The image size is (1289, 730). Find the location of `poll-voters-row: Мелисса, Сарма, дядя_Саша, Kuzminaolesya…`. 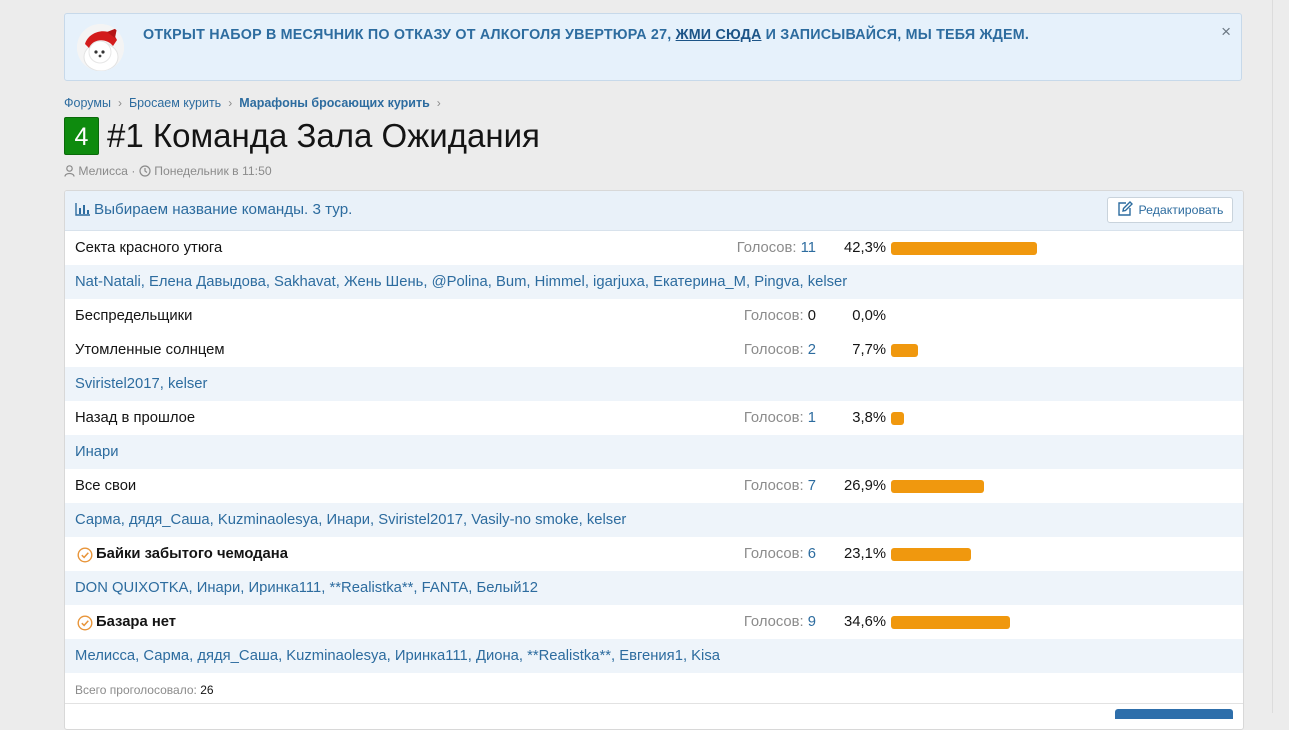

poll-voters-row: Мелисса, Сарма, дядя_Саша, Kuzminaolesya… is located at coordinates (654, 656).